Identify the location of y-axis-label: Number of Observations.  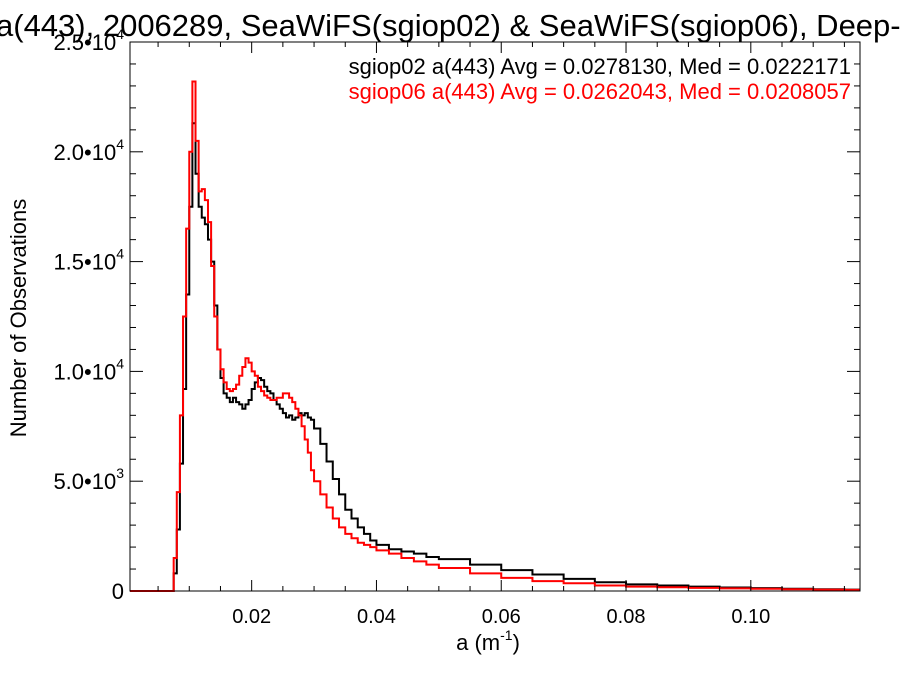
(18, 318).